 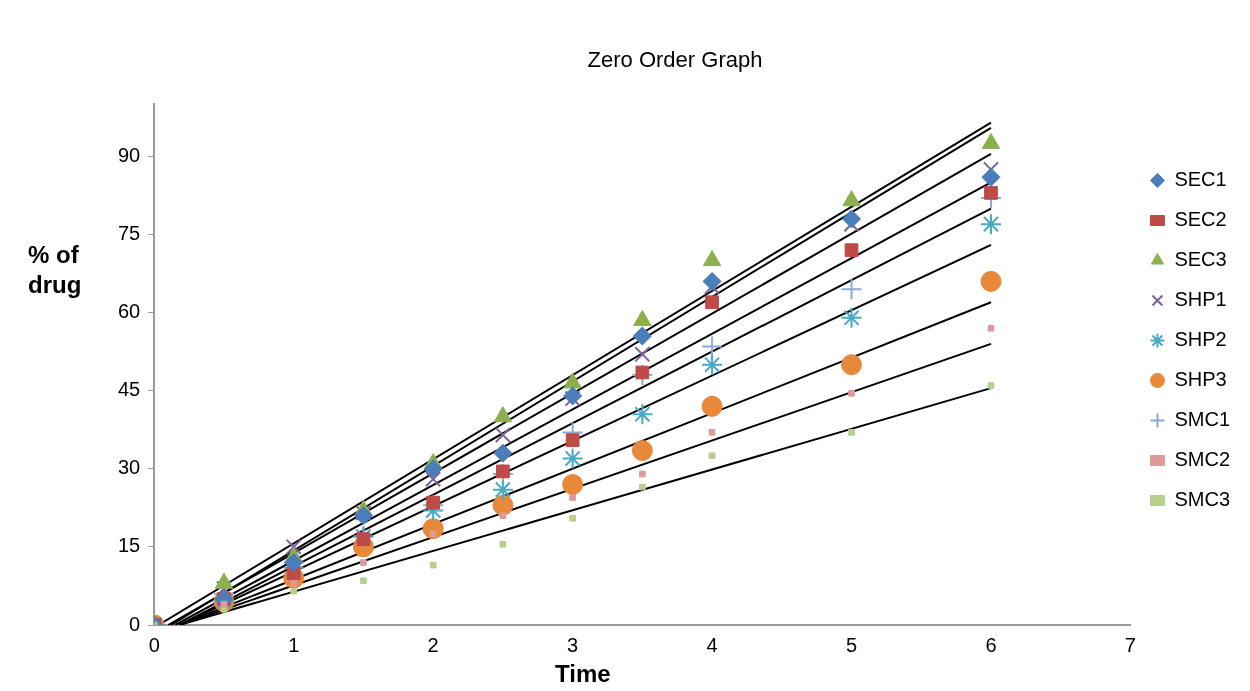 I want to click on x-tick-label: 1, so click(x=294, y=644).